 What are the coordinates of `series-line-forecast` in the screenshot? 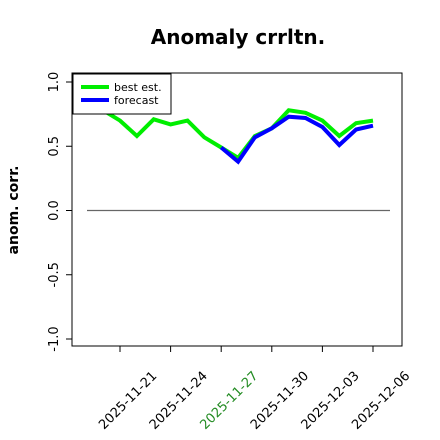 It's located at (296, 139).